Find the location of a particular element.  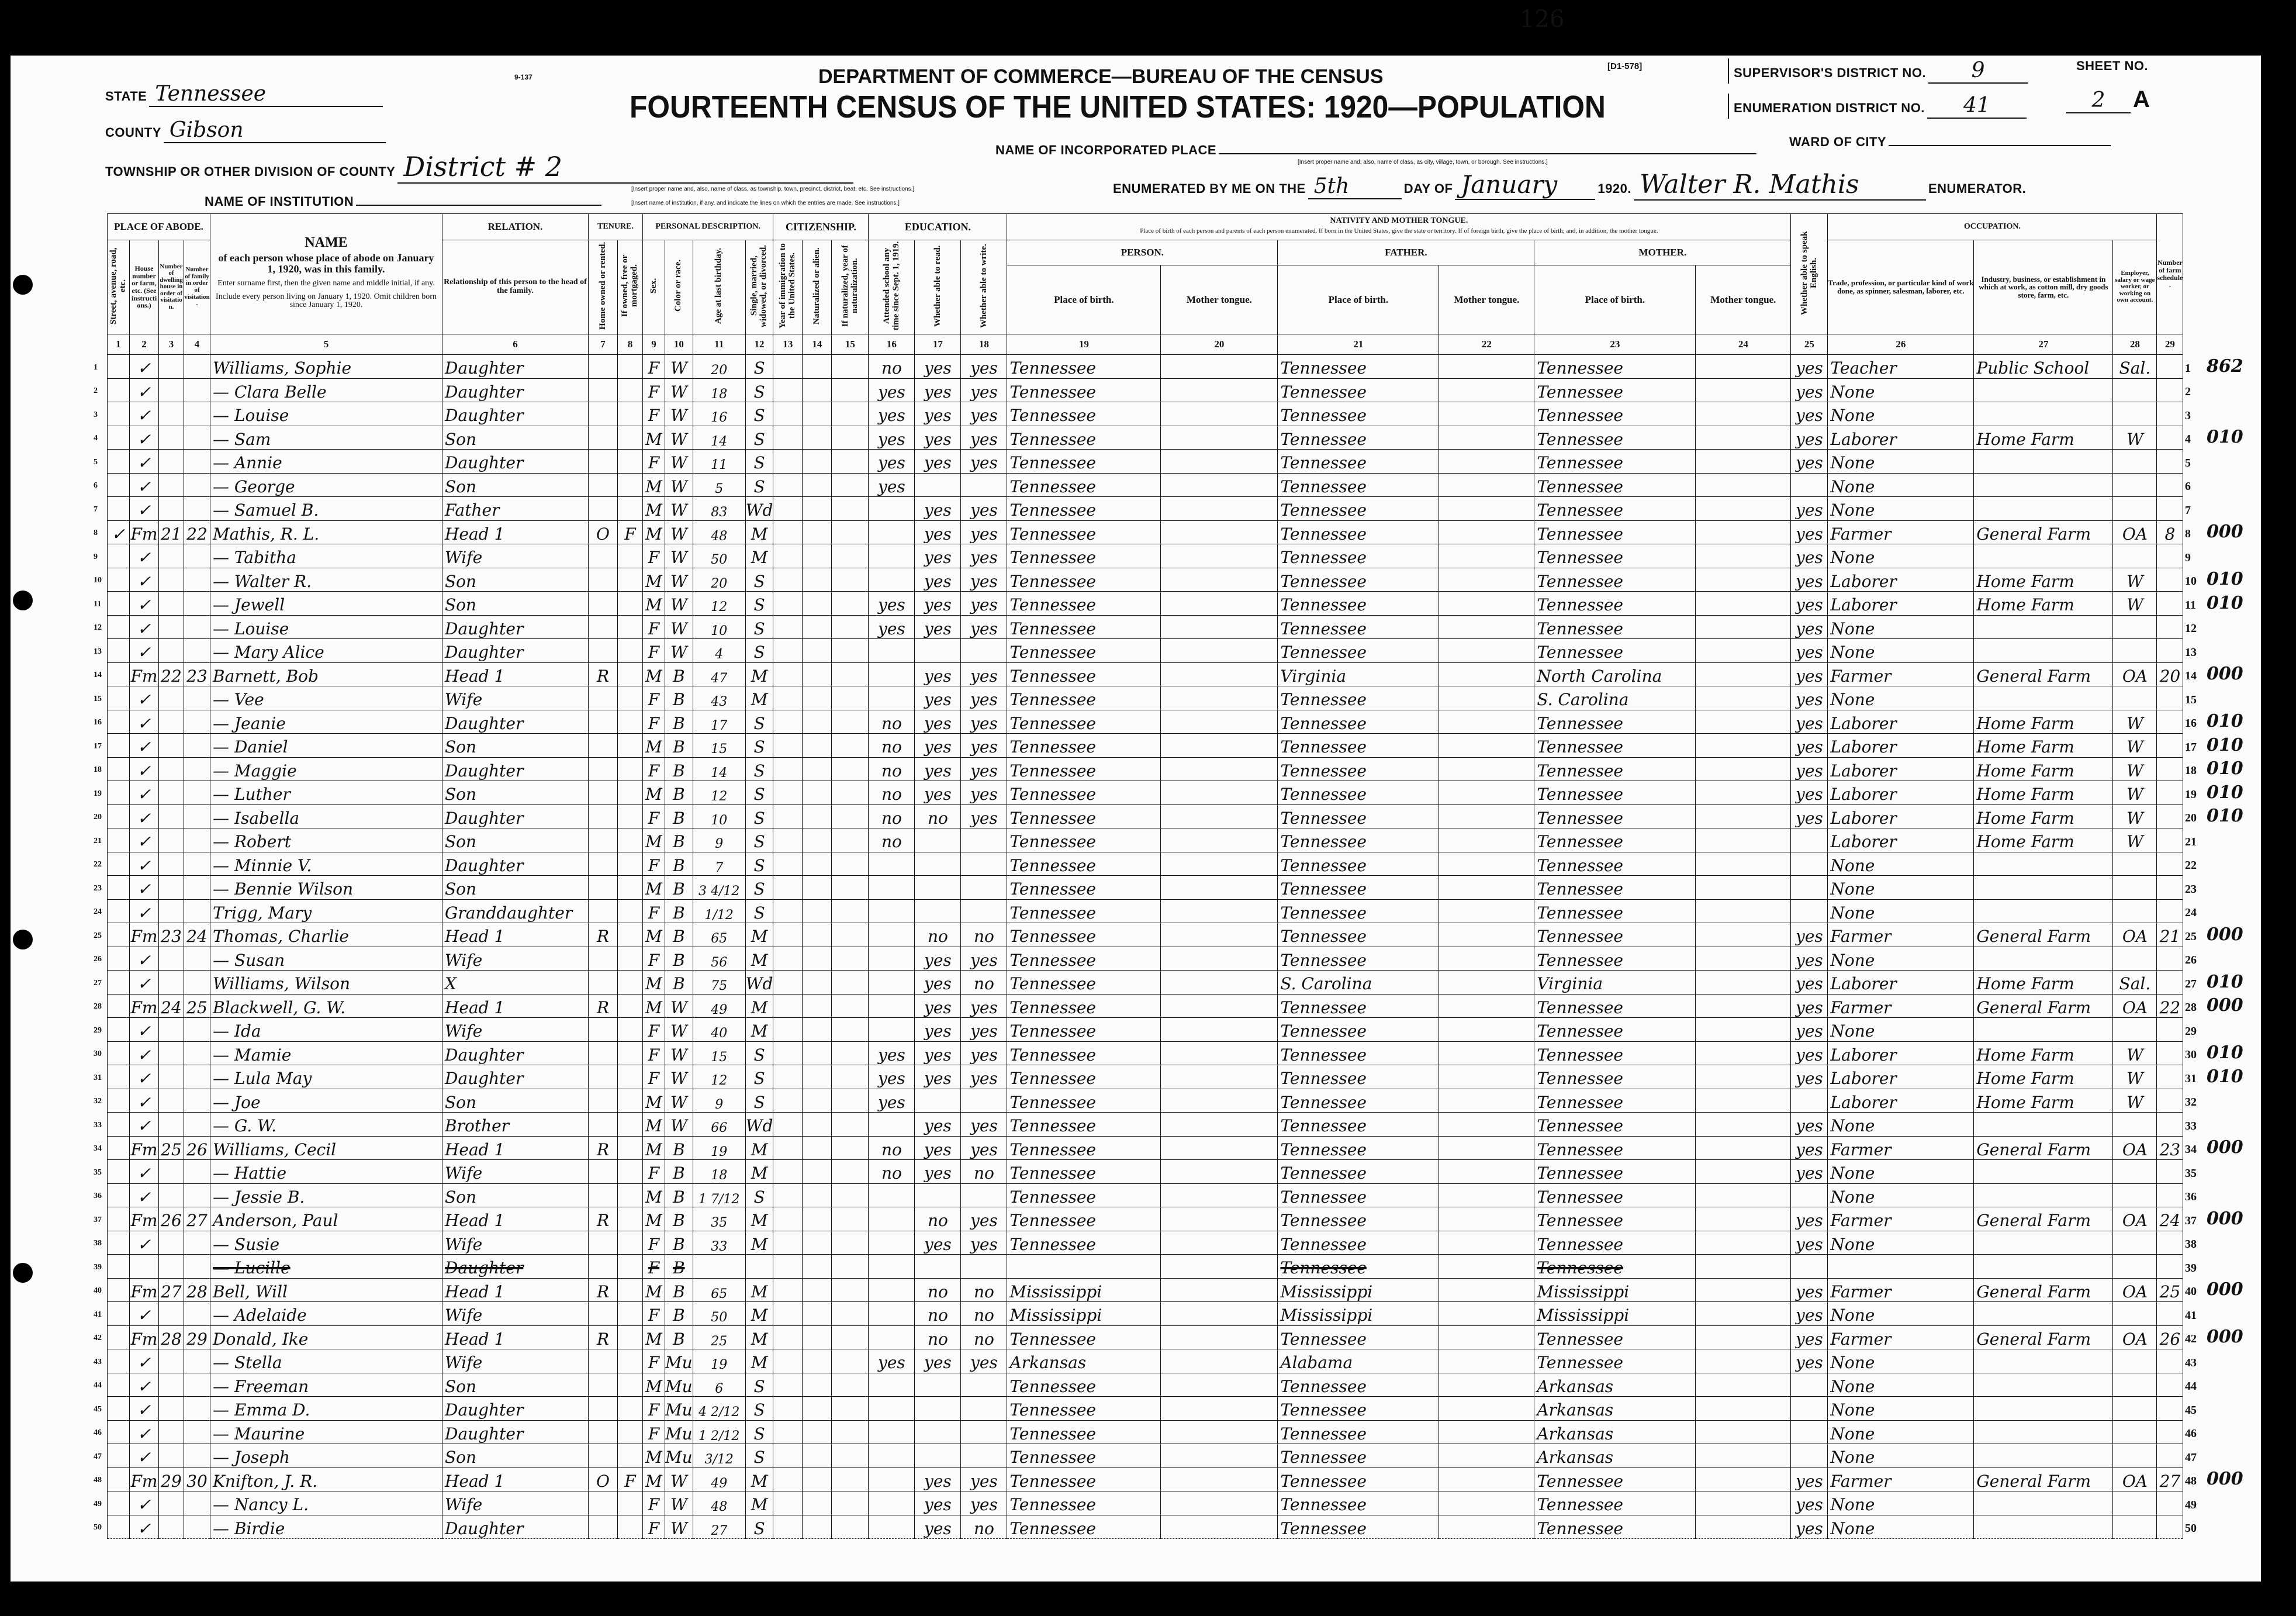

cell-age: 3 4/12 is located at coordinates (719, 887).